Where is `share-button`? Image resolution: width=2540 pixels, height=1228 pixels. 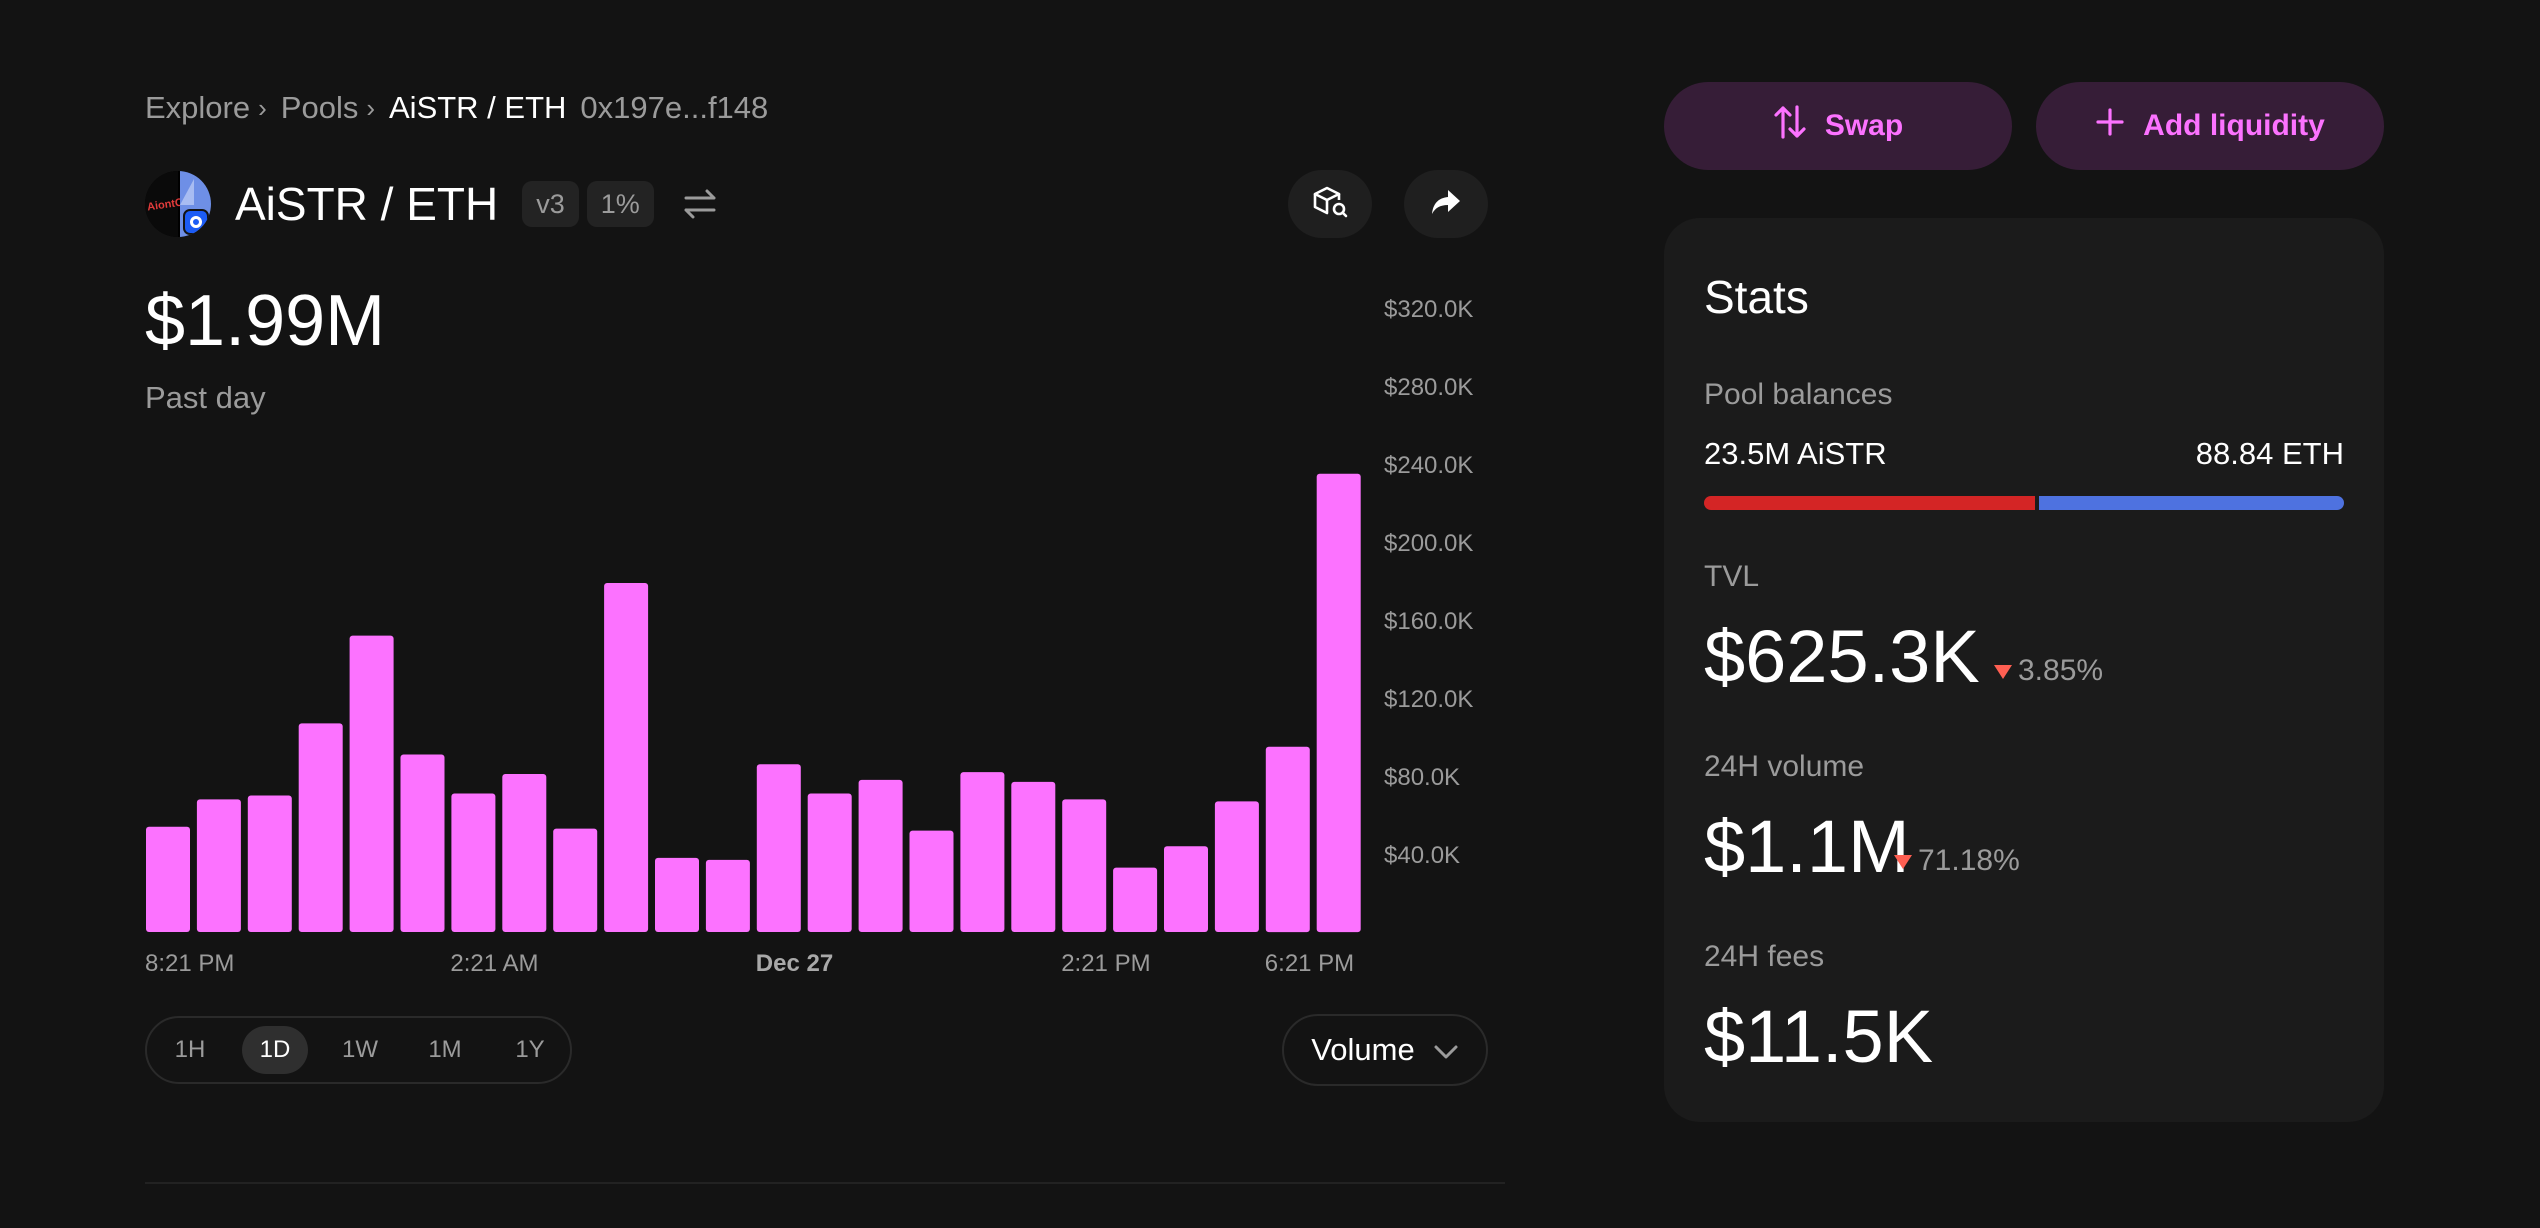 share-button is located at coordinates (1446, 204).